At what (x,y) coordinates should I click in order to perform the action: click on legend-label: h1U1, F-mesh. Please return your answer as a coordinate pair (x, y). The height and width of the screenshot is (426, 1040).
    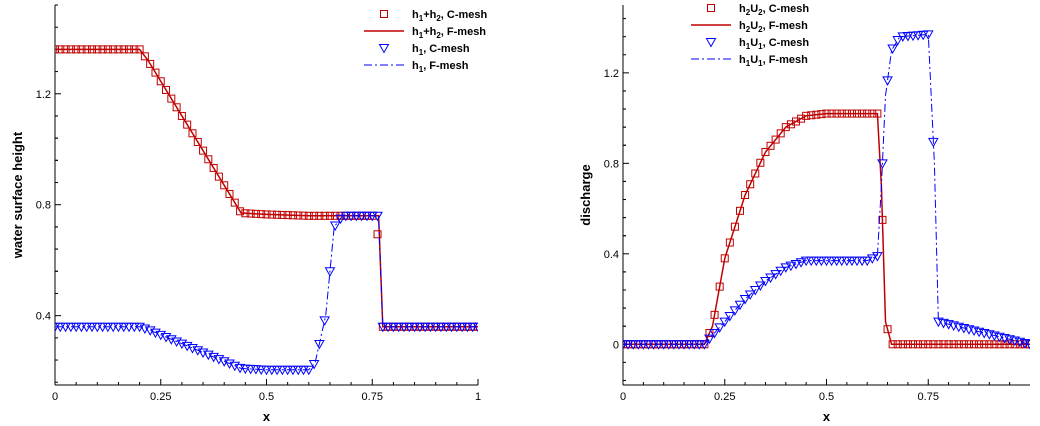
    Looking at the image, I should click on (773, 61).